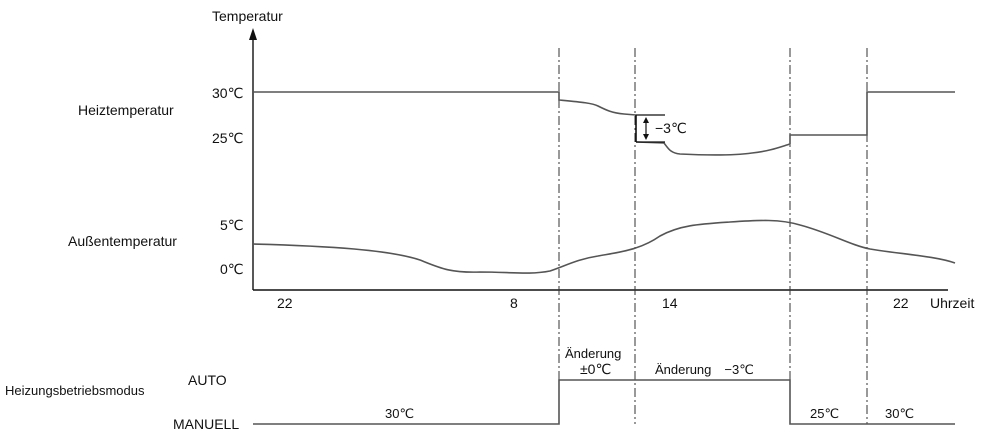  I want to click on auto-label: AUTO, so click(207, 380).